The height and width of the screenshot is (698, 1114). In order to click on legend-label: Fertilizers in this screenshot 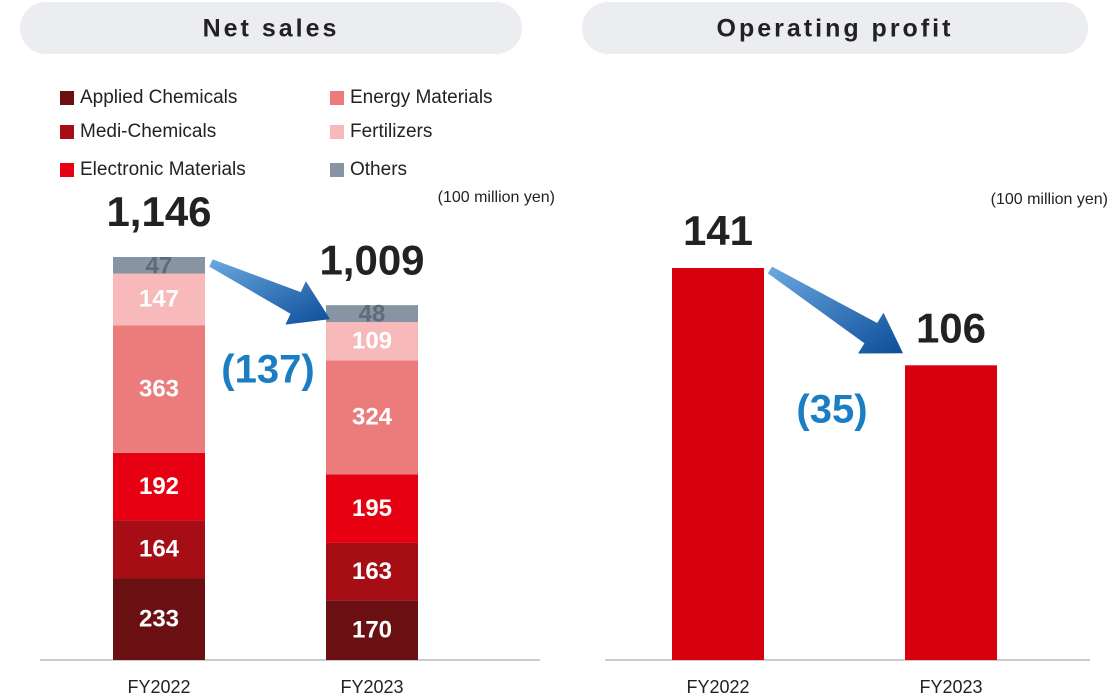, I will do `click(391, 131)`.